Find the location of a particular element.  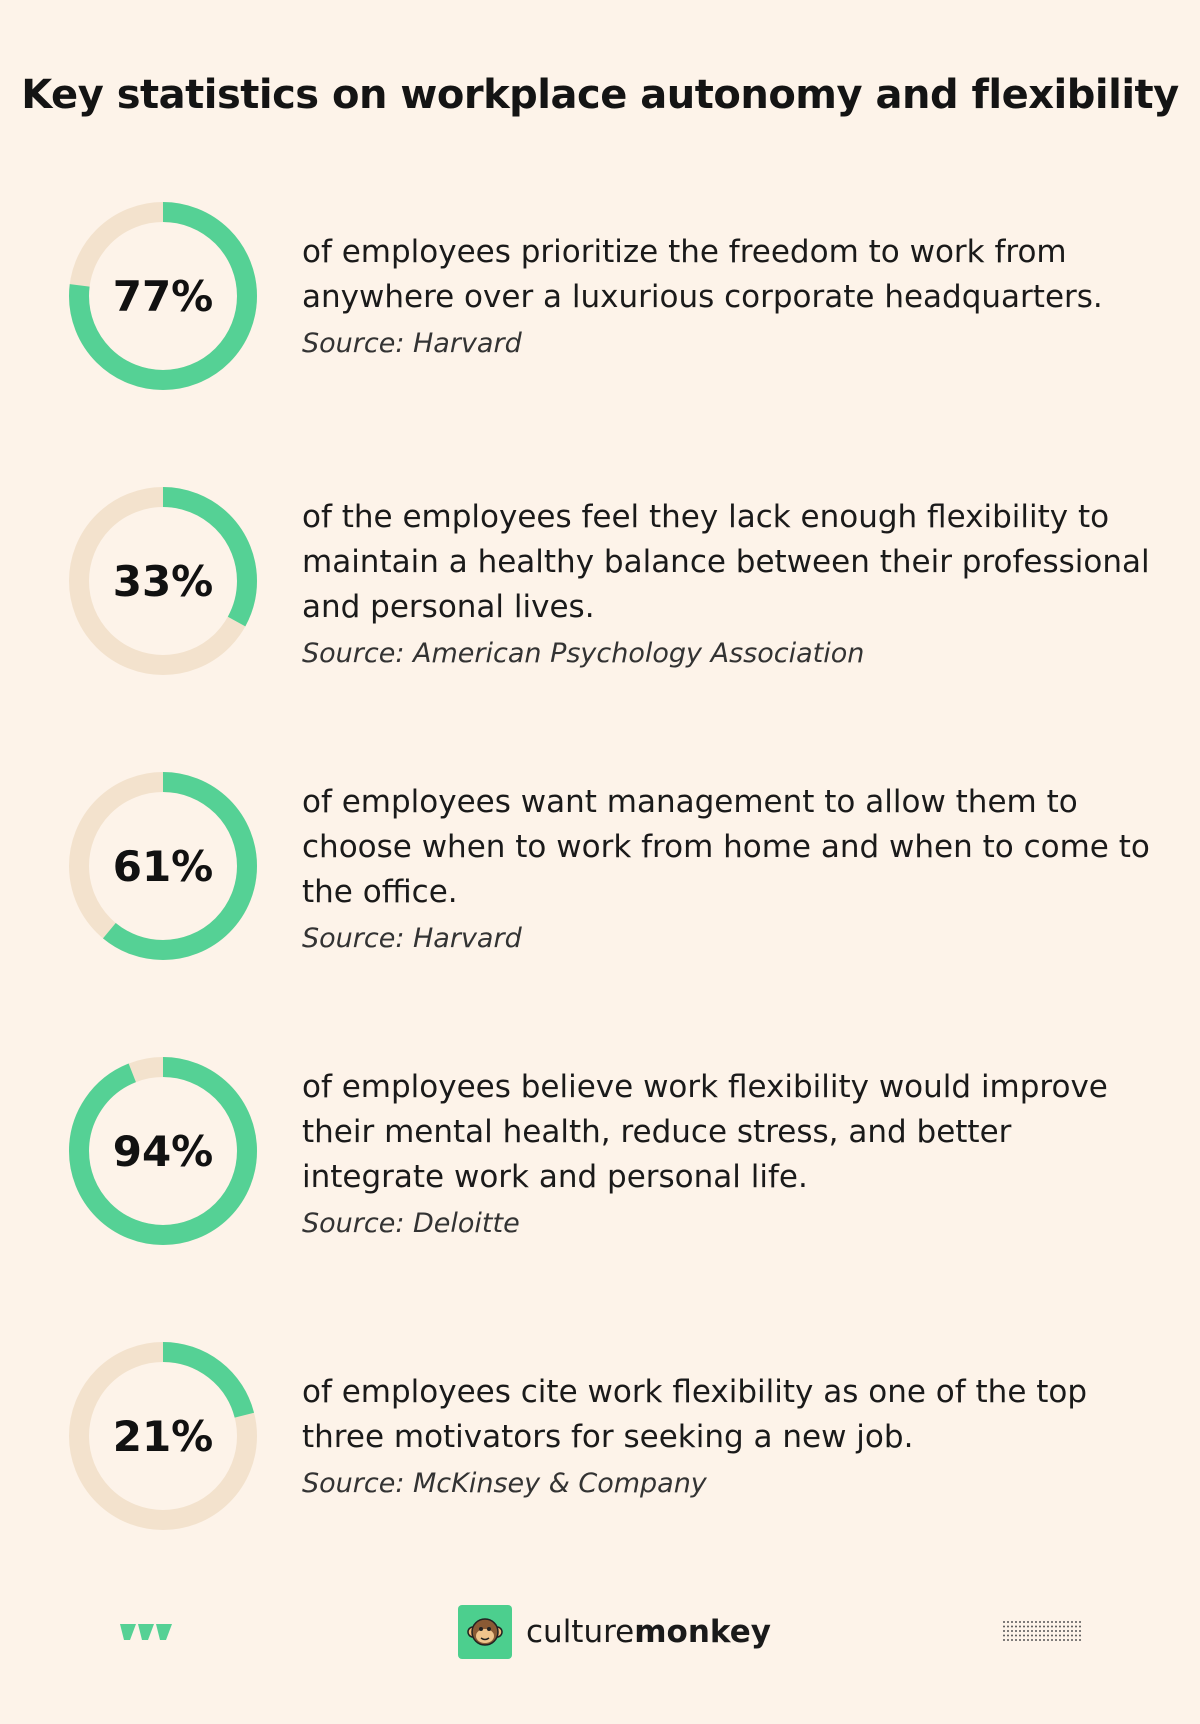

stat-value: 94% is located at coordinates (163, 1151).